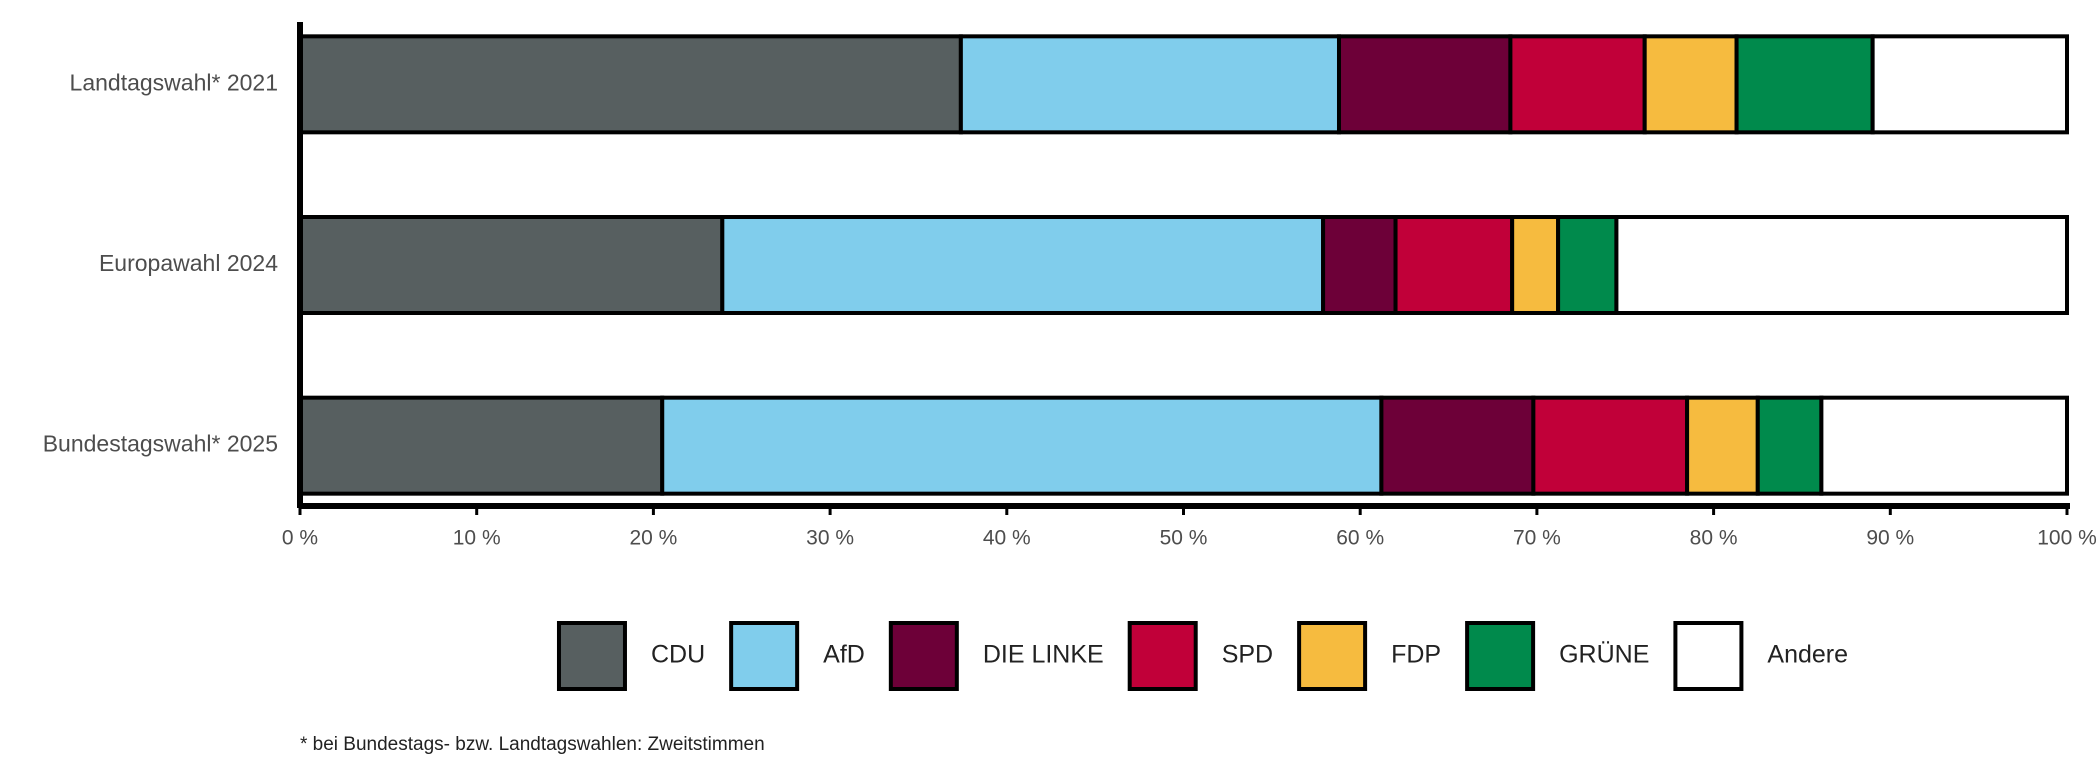 This screenshot has height=780, width=2100. Describe the element at coordinates (1360, 538) in the screenshot. I see `x-tick-label: 60 %` at that location.